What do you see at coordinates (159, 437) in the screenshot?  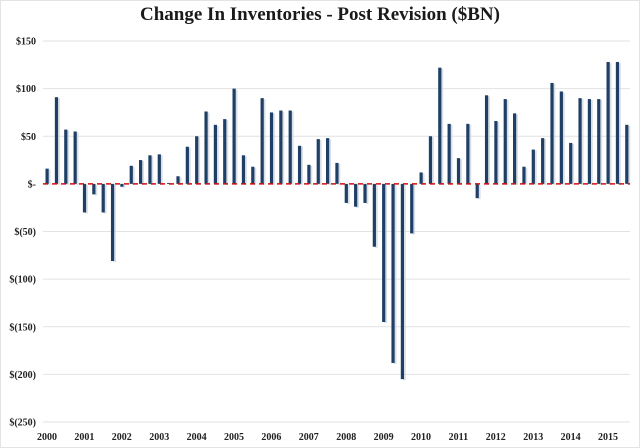 I see `x-tick-label: 2003` at bounding box center [159, 437].